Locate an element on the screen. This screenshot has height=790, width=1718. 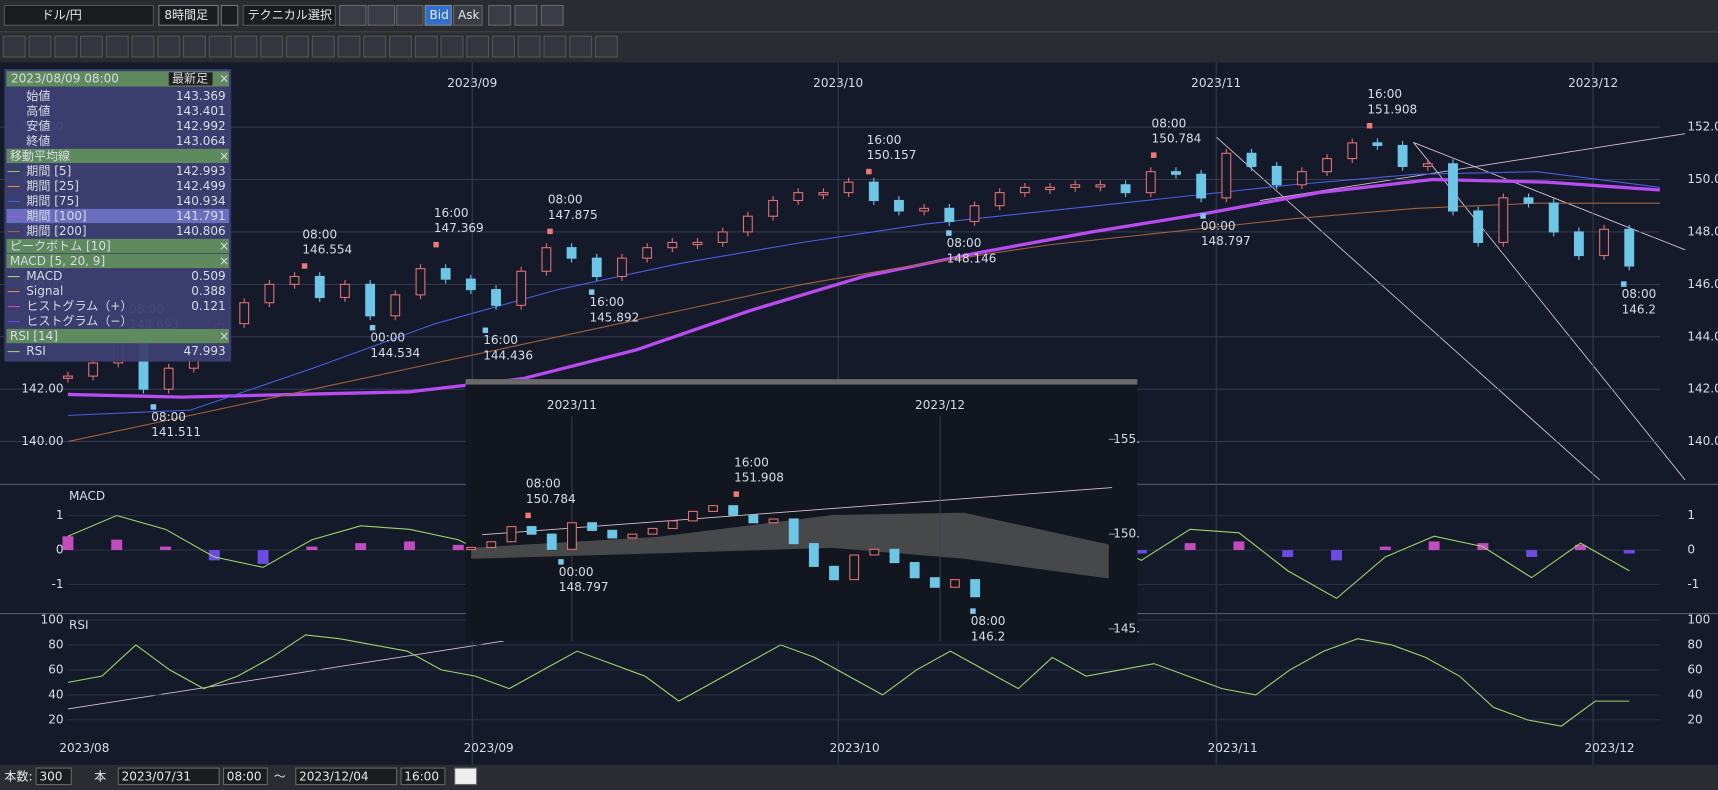
row-label: RSI is located at coordinates (36, 351).